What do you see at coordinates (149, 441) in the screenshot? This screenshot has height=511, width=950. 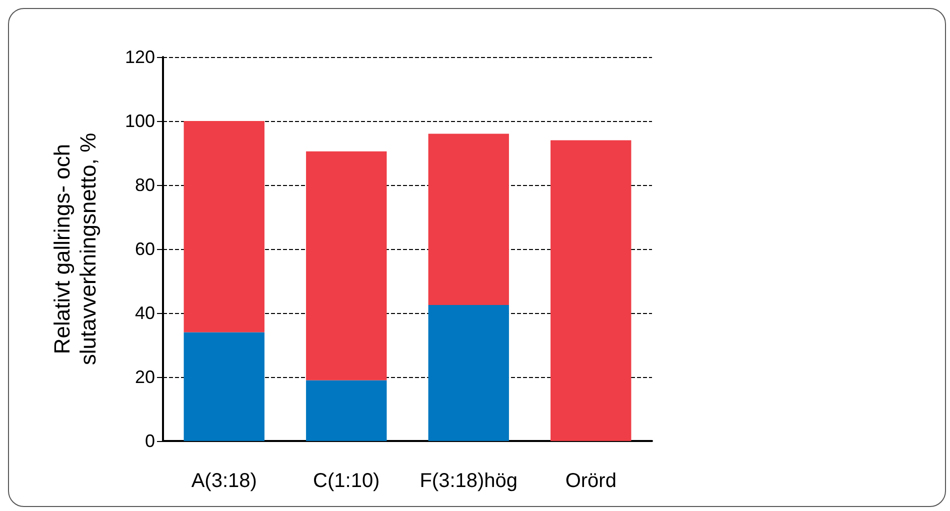 I see `y-tick-label: 0` at bounding box center [149, 441].